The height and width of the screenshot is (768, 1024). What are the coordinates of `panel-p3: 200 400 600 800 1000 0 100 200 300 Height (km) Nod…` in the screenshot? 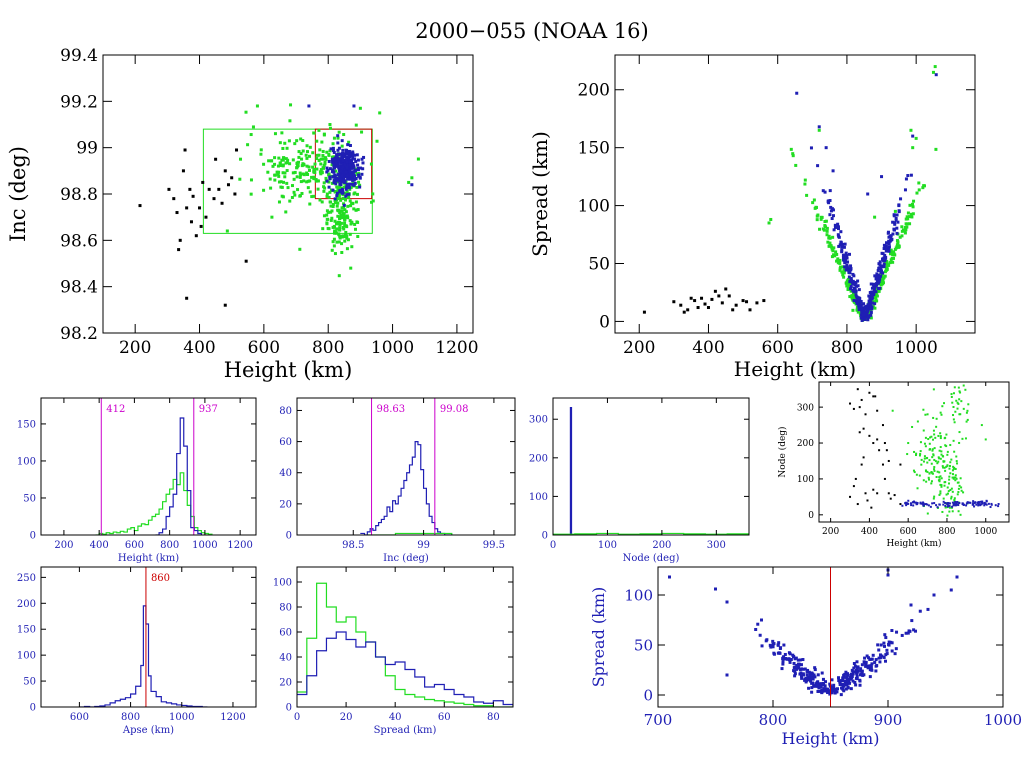 It's located at (893, 465).